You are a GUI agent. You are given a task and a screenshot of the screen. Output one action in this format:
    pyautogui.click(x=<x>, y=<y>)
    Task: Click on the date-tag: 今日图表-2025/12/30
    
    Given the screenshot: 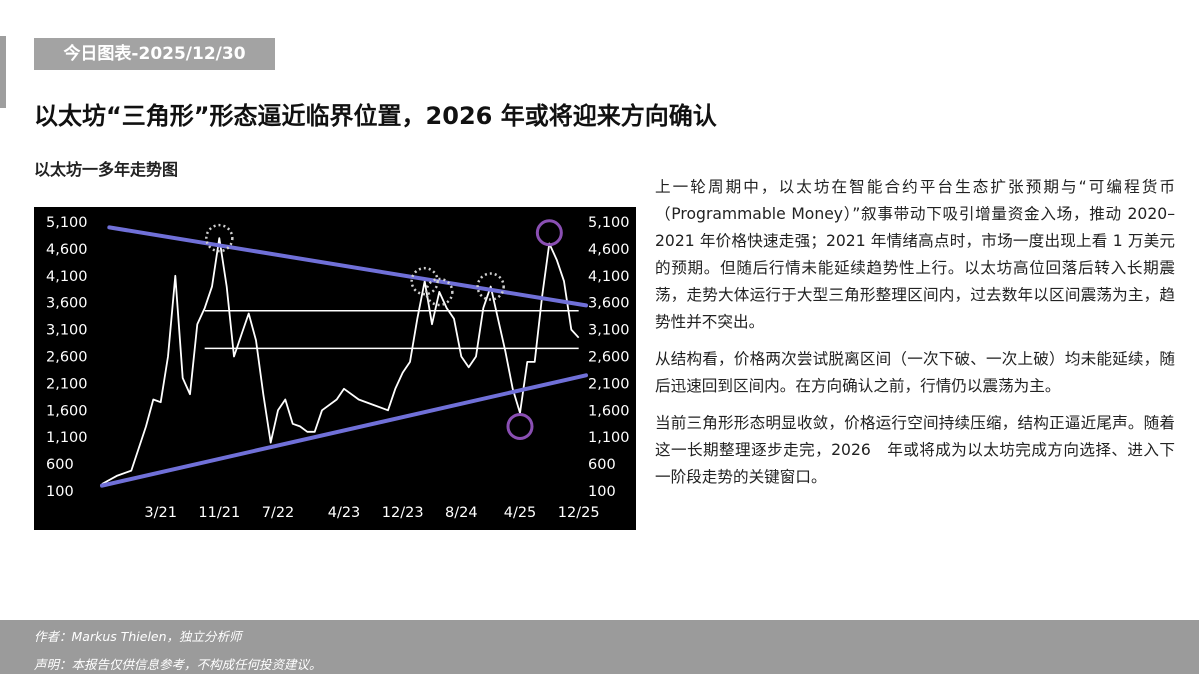 What is the action you would take?
    pyautogui.click(x=154, y=54)
    